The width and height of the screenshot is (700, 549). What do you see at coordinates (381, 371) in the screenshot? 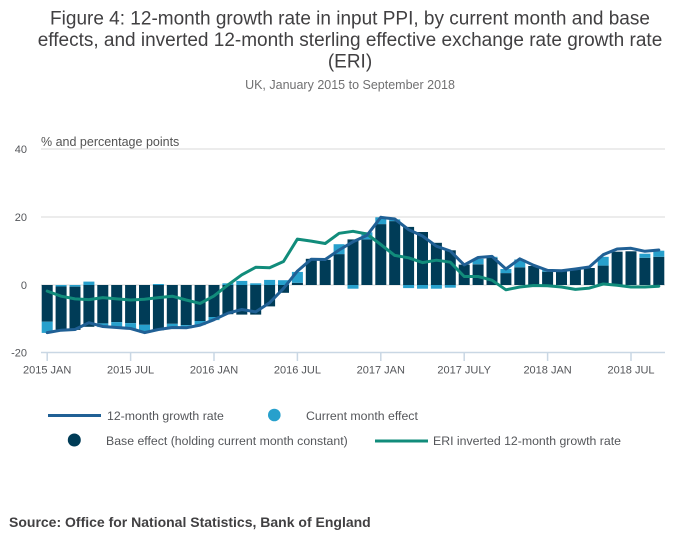
I see `svg-text: 2017 JAN` at bounding box center [381, 371].